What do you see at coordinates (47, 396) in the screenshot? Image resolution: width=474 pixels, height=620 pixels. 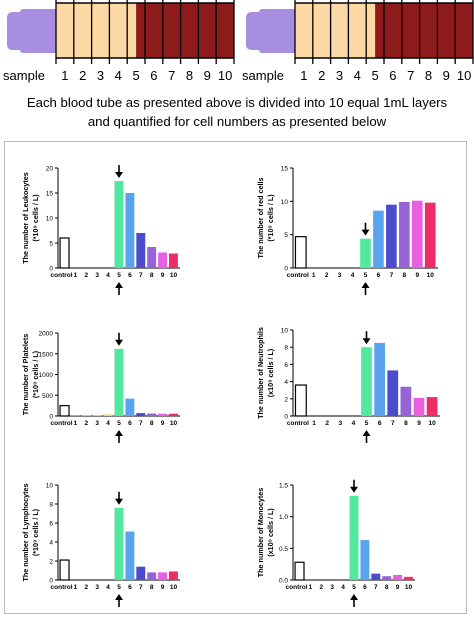 I see `y-tick-label: 500` at bounding box center [47, 396].